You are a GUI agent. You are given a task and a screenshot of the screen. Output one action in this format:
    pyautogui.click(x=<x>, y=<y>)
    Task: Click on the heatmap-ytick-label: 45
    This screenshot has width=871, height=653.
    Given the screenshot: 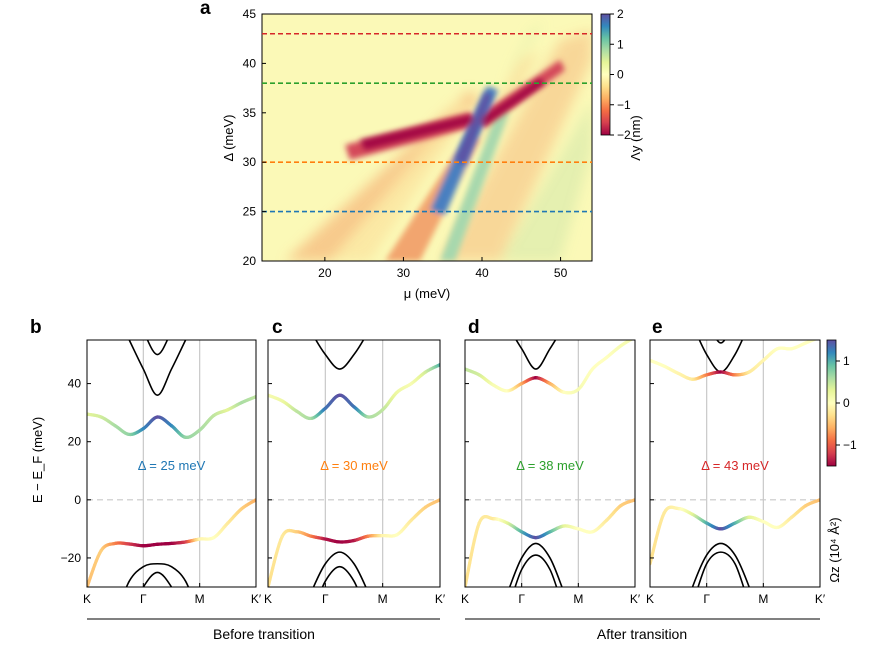 What is the action you would take?
    pyautogui.click(x=250, y=14)
    